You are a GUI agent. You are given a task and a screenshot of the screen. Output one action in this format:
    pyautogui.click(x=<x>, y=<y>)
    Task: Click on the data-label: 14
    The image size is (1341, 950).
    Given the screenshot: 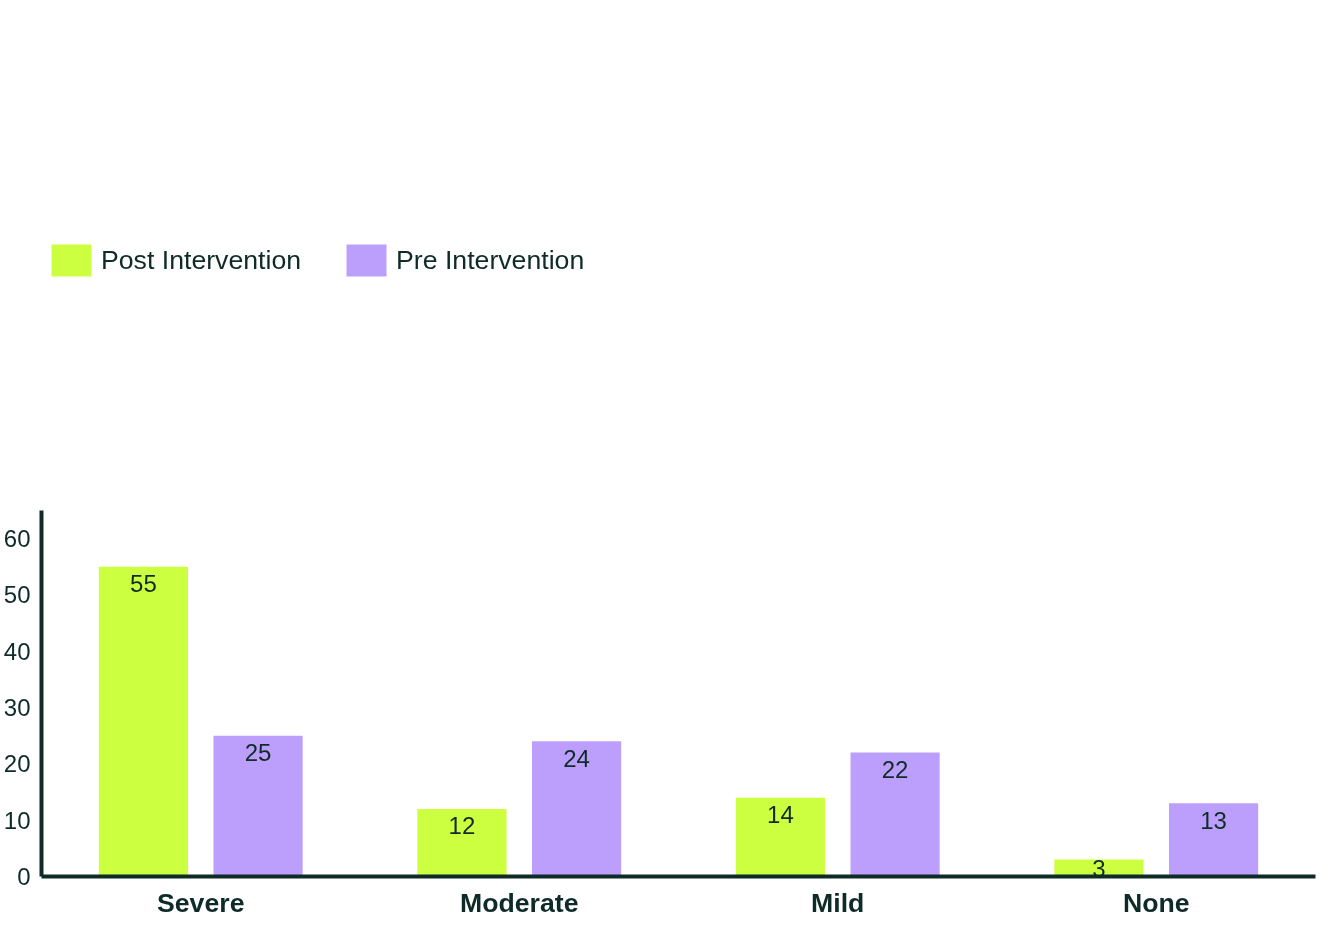 What is the action you would take?
    pyautogui.click(x=780, y=815)
    